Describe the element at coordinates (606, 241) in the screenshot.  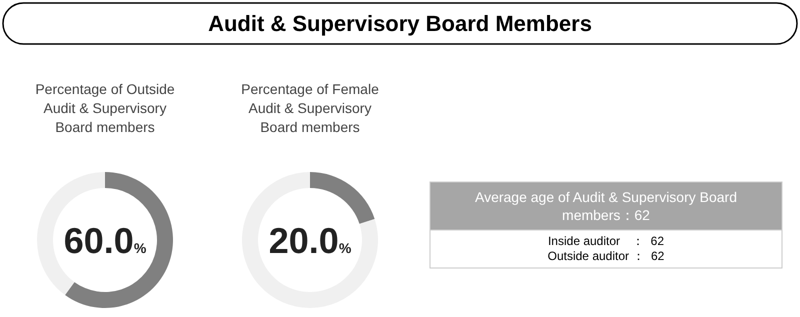
I see `text: Inside auditor ： 62` at that location.